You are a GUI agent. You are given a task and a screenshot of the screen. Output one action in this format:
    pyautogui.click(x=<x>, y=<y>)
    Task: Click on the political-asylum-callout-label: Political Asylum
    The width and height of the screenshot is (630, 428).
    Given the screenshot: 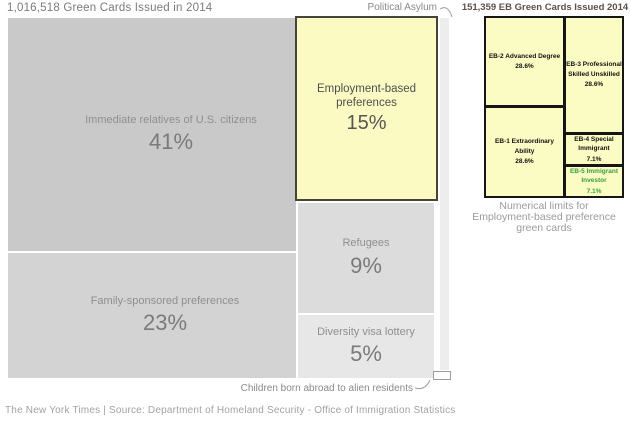 What is the action you would take?
    pyautogui.click(x=402, y=7)
    